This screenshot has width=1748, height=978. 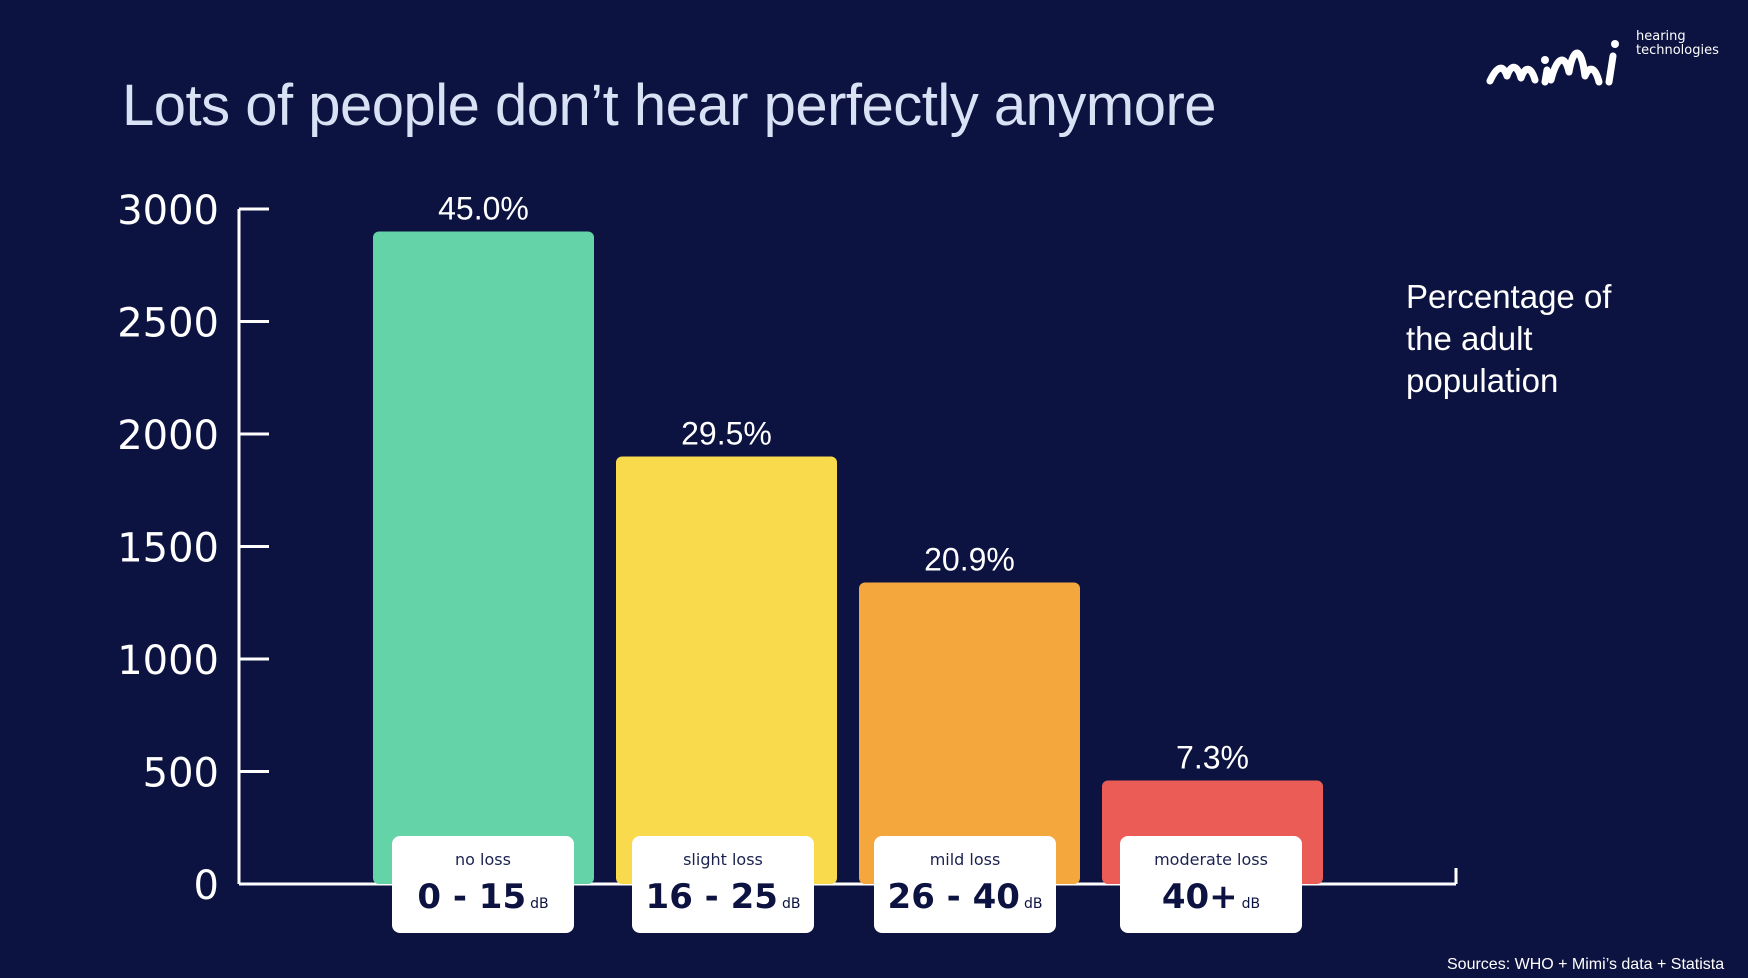 What do you see at coordinates (726, 434) in the screenshot?
I see `data-label: 29.5%` at bounding box center [726, 434].